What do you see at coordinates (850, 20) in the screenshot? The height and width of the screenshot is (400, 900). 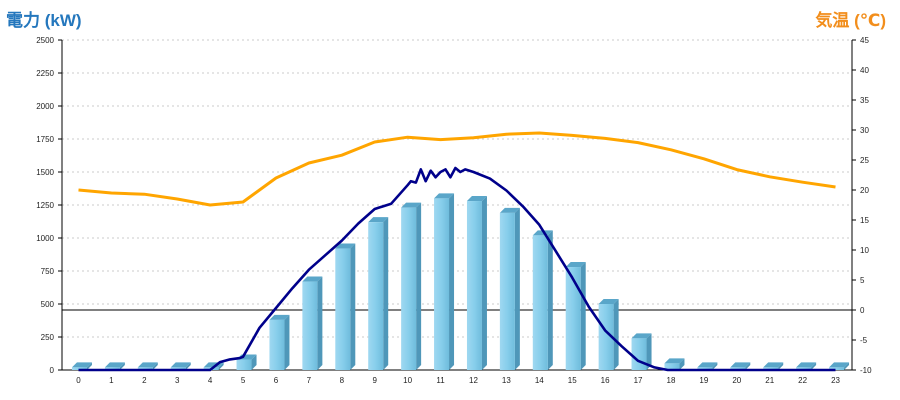 I see `right-axis-title: 気温 (℃)` at bounding box center [850, 20].